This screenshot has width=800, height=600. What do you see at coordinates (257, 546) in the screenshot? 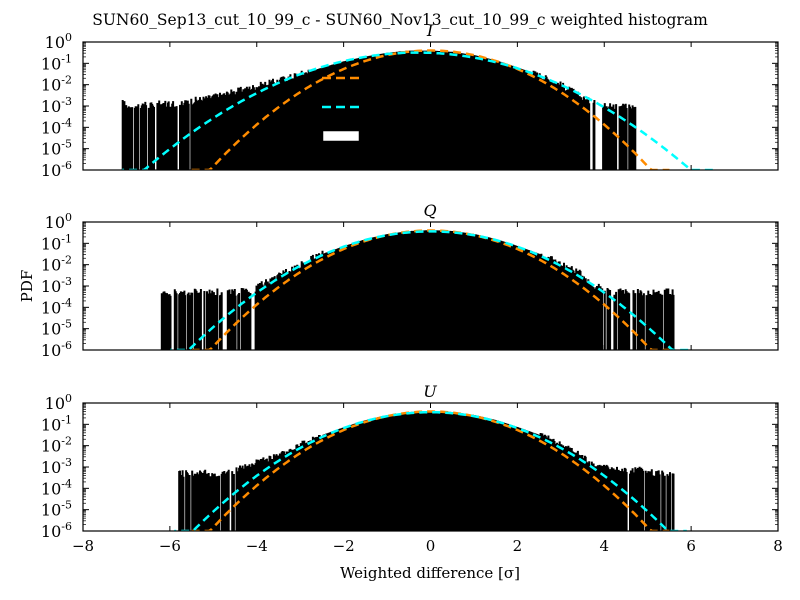
I see `x-tick-label: −4` at bounding box center [257, 546].